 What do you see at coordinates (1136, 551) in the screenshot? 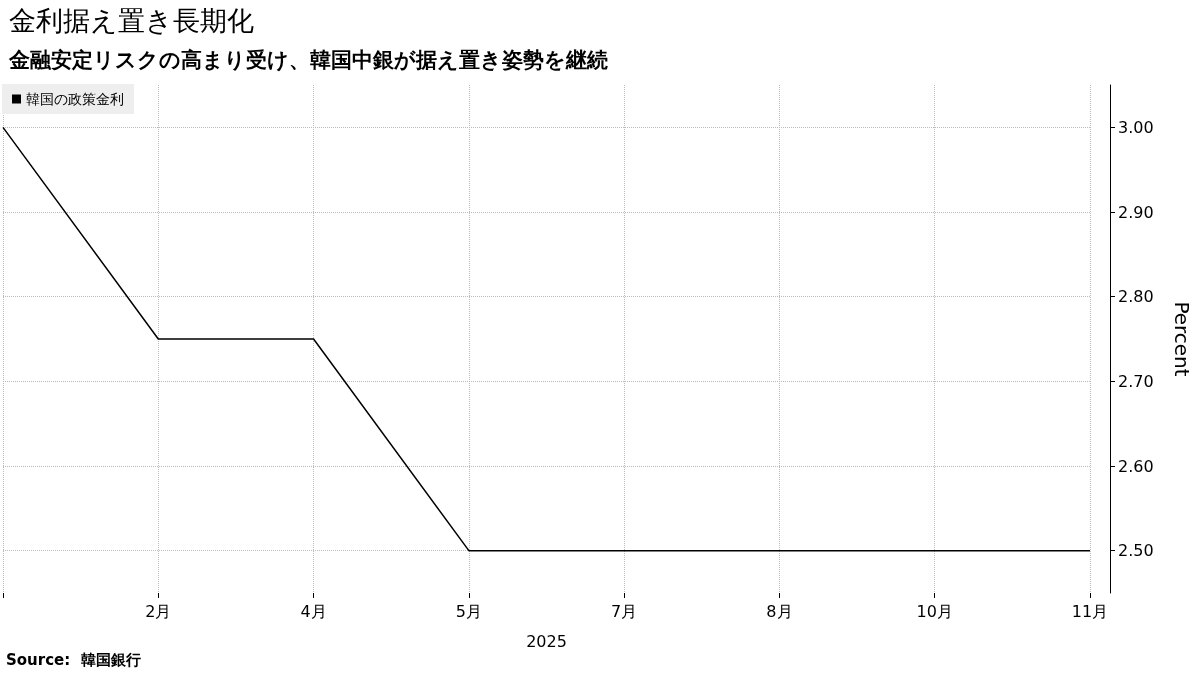
I see `y-tick-label: 2.50` at bounding box center [1136, 551].